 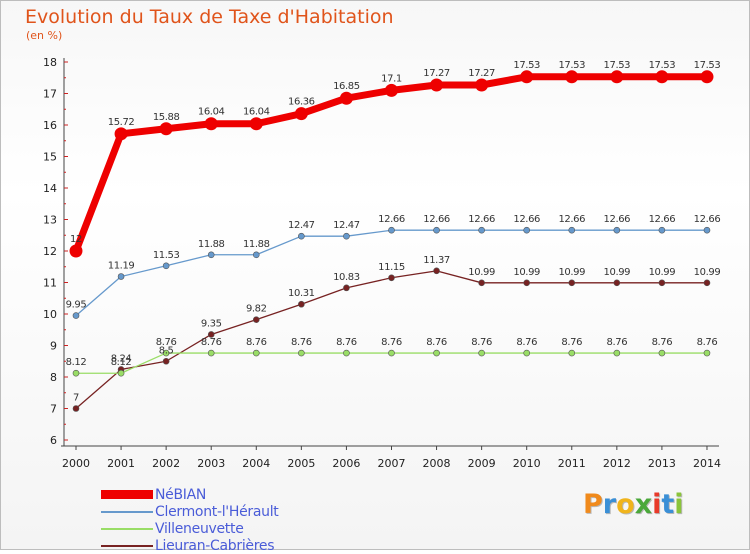 I want to click on chart-title: Evolution du Taux de Taxe d'Habitation, so click(x=209, y=17).